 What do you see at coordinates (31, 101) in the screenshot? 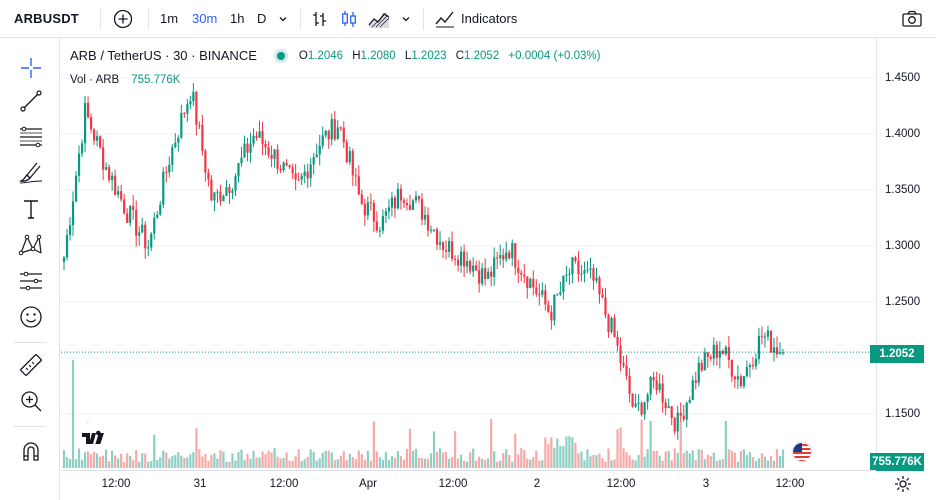
I see `trend-line-tool` at bounding box center [31, 101].